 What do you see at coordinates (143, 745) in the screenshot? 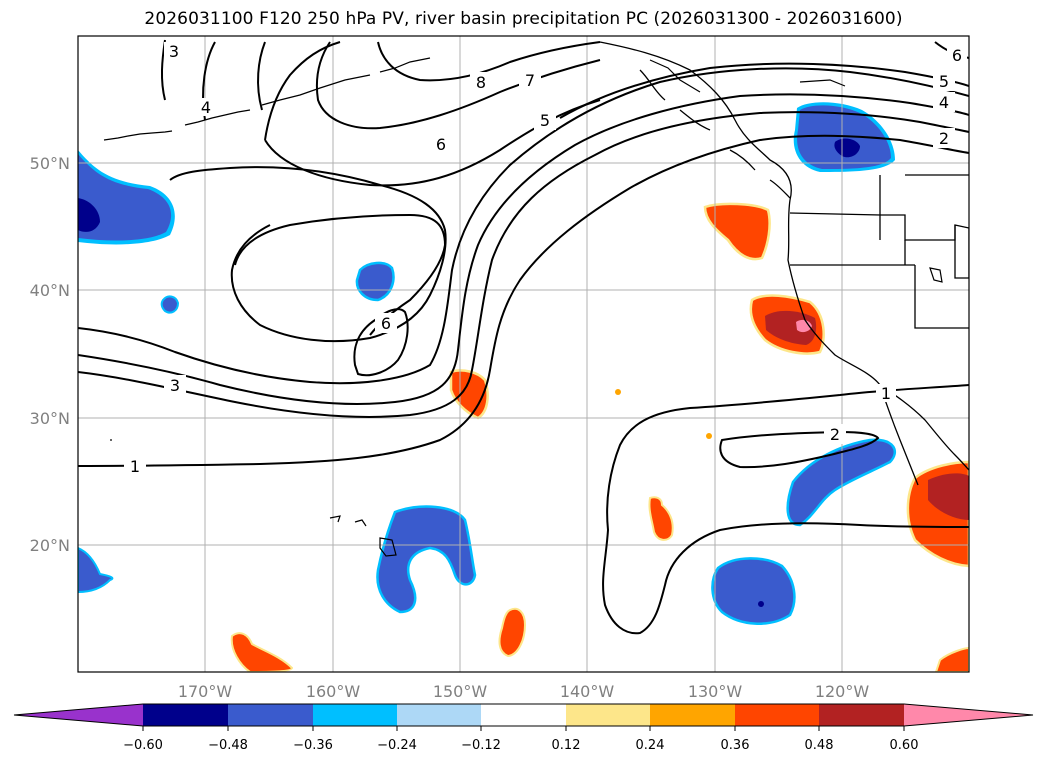
I see `colorbar-tick-label: −0.60` at bounding box center [143, 745].